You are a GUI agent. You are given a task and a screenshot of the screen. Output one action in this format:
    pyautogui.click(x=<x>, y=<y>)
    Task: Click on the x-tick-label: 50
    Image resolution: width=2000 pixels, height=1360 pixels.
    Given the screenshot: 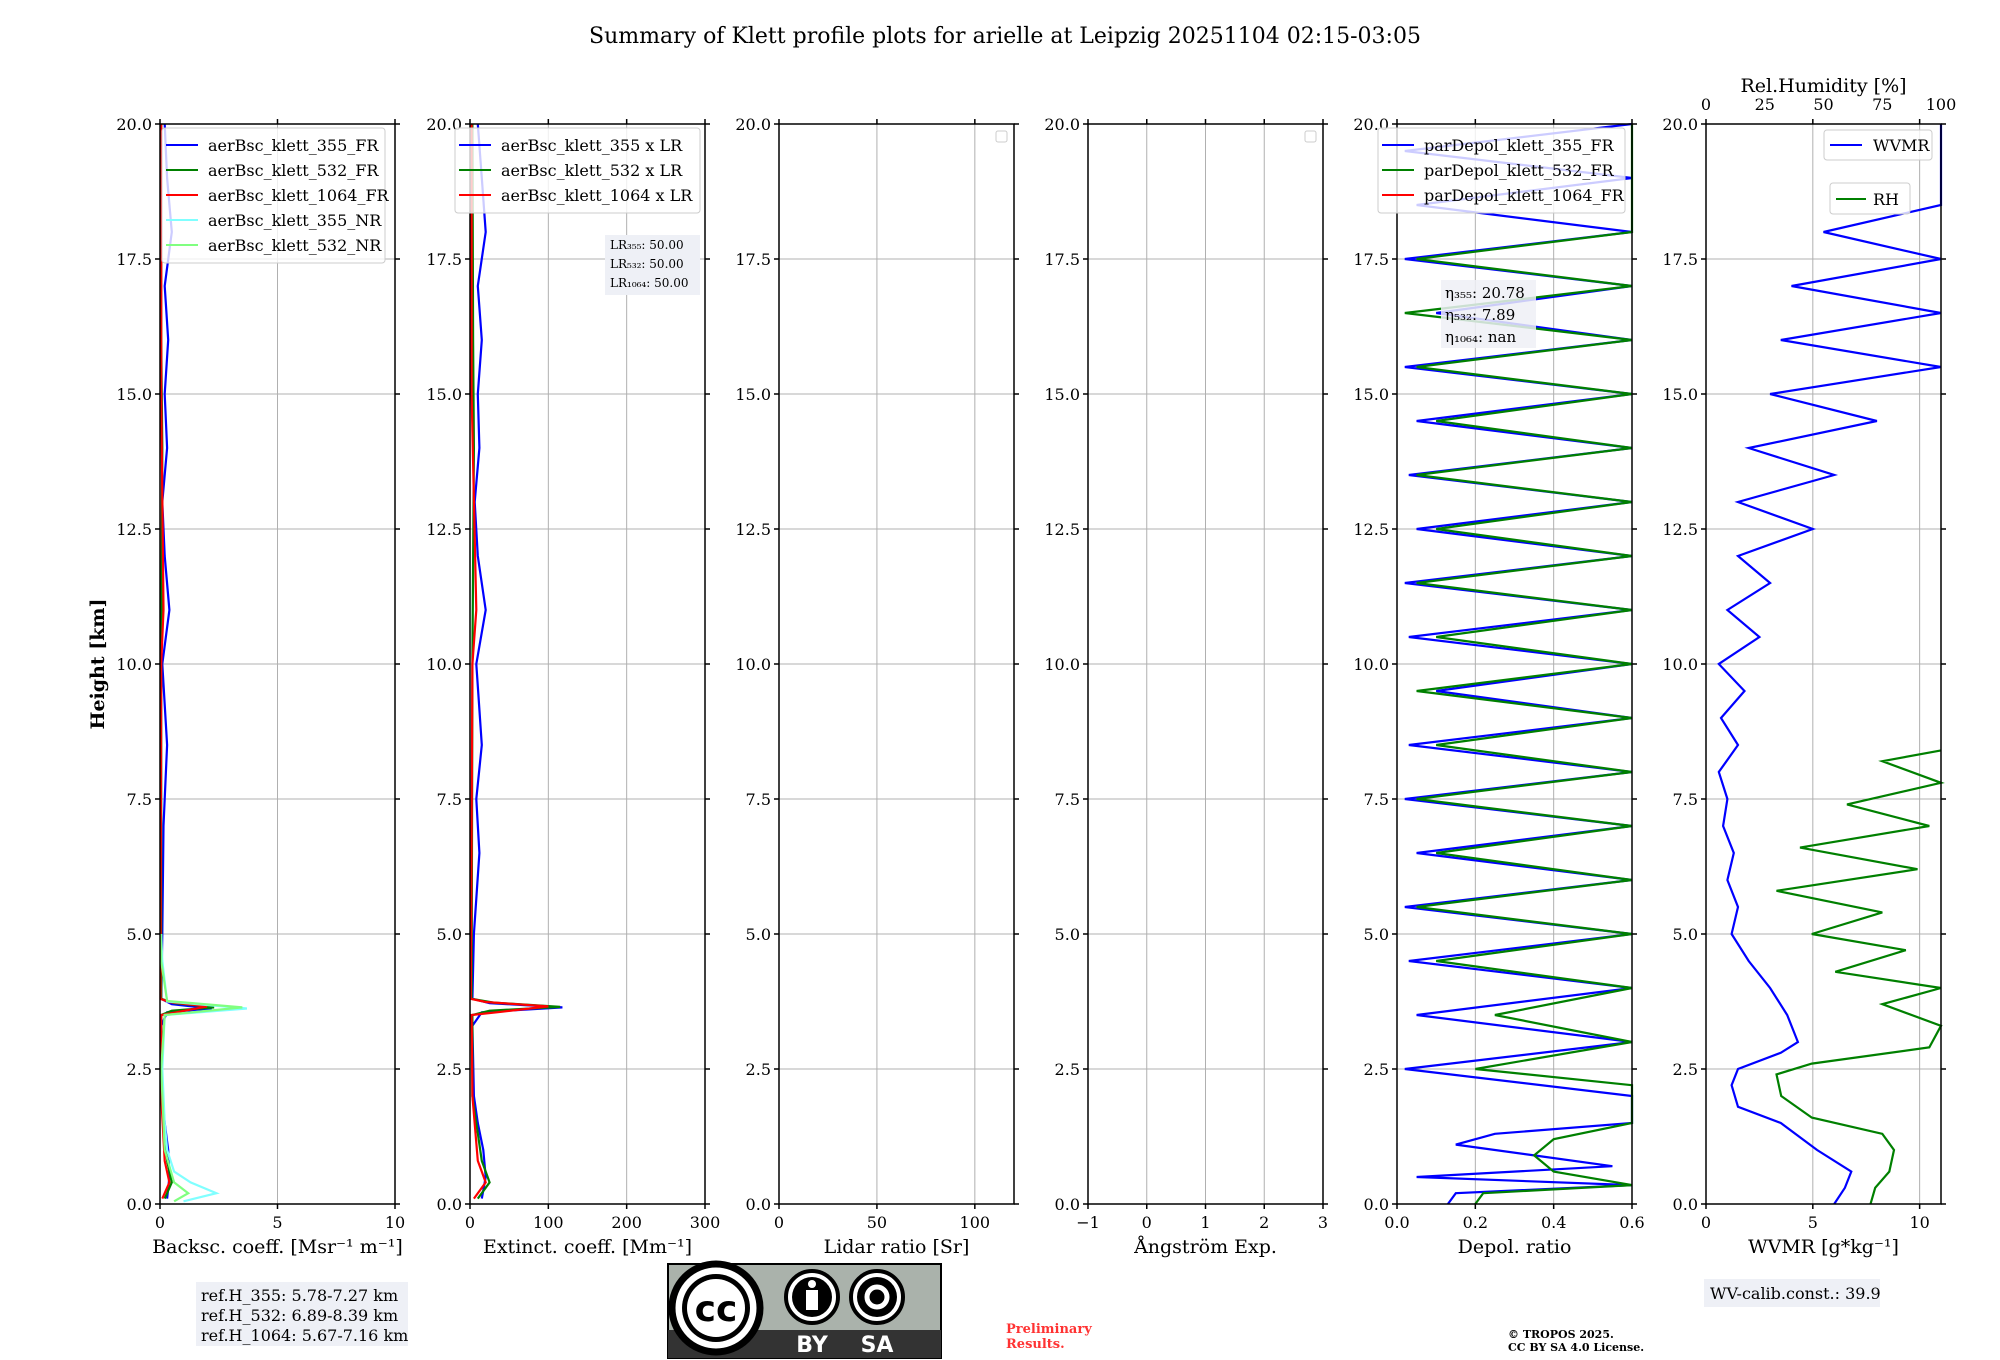 What is the action you would take?
    pyautogui.click(x=877, y=1222)
    